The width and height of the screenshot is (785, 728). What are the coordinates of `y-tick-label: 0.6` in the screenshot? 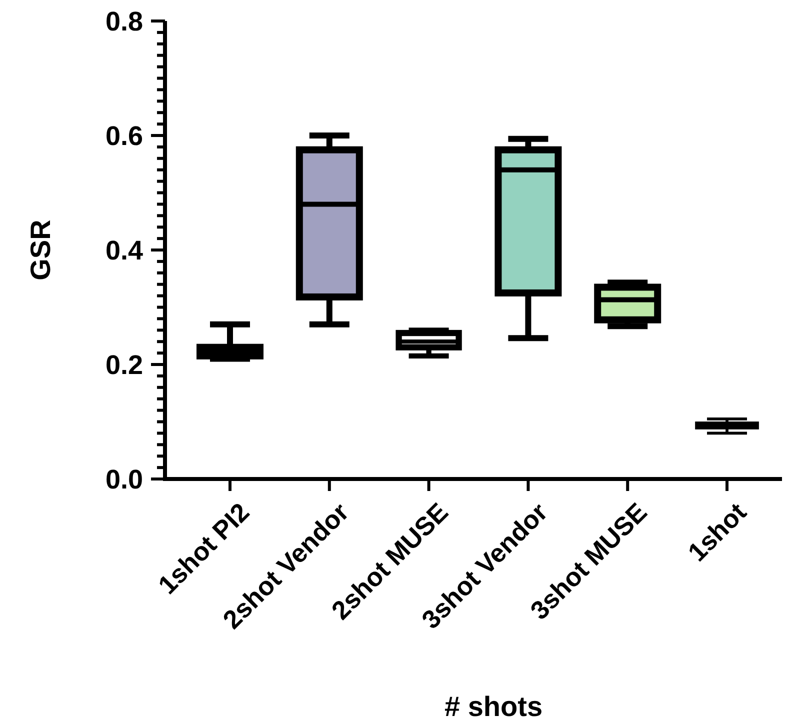 It's located at (124, 135).